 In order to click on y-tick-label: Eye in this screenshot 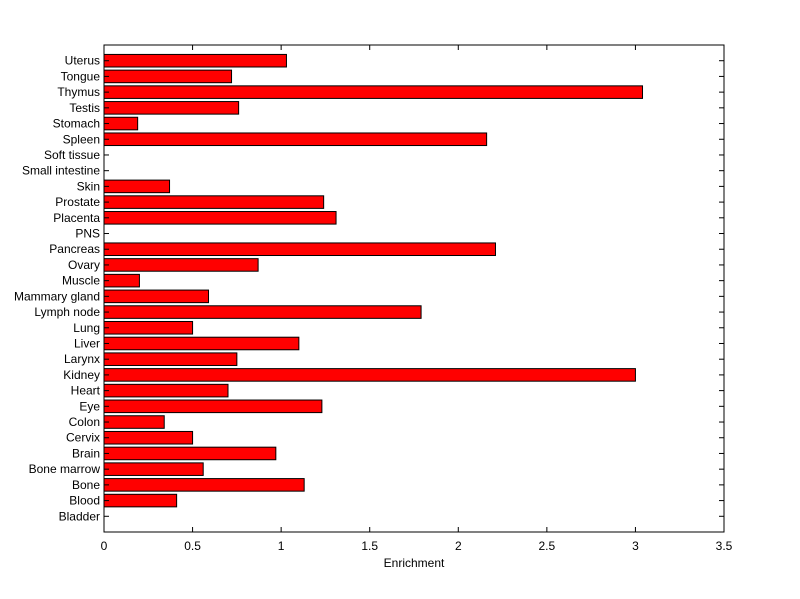, I will do `click(89, 406)`.